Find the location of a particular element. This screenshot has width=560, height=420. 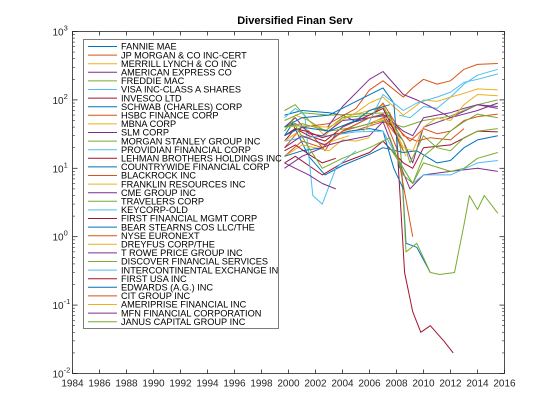

legend-label: LEHMAN BROTHERS HOLDINGS INC is located at coordinates (201, 159).